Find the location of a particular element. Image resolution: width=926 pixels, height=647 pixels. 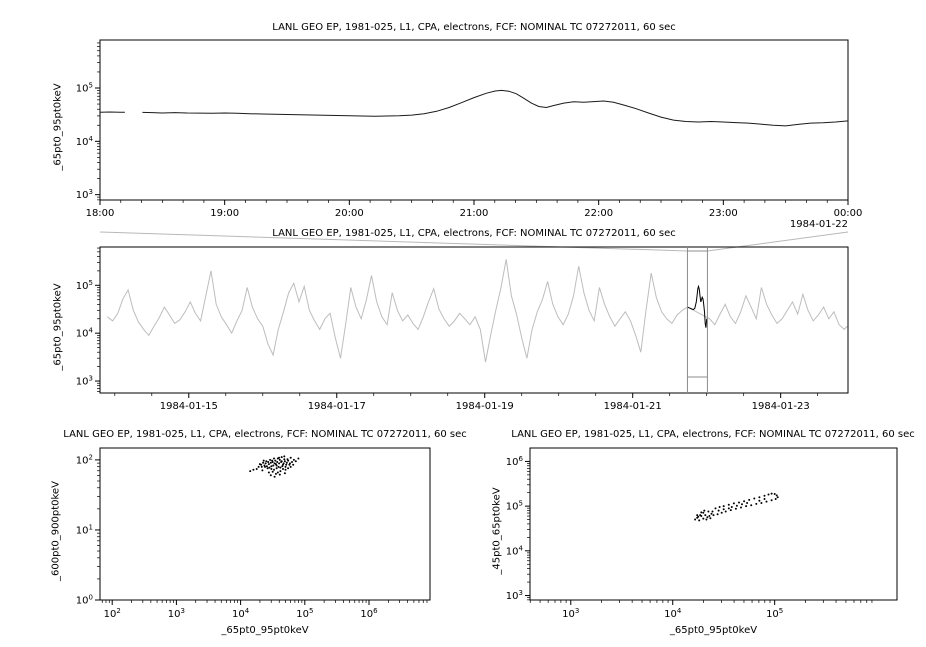

zoom-selection-box is located at coordinates (697, 320).